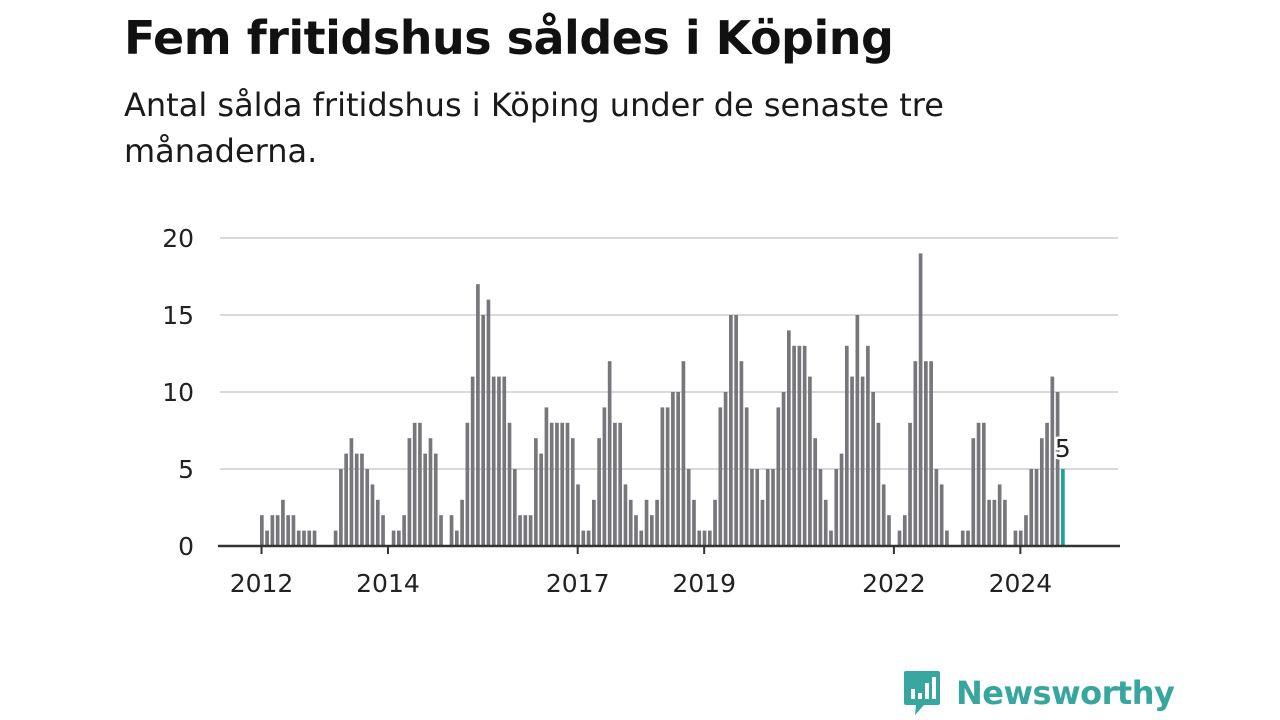 The height and width of the screenshot is (720, 1280). What do you see at coordinates (578, 583) in the screenshot?
I see `x-tick-label: 2017` at bounding box center [578, 583].